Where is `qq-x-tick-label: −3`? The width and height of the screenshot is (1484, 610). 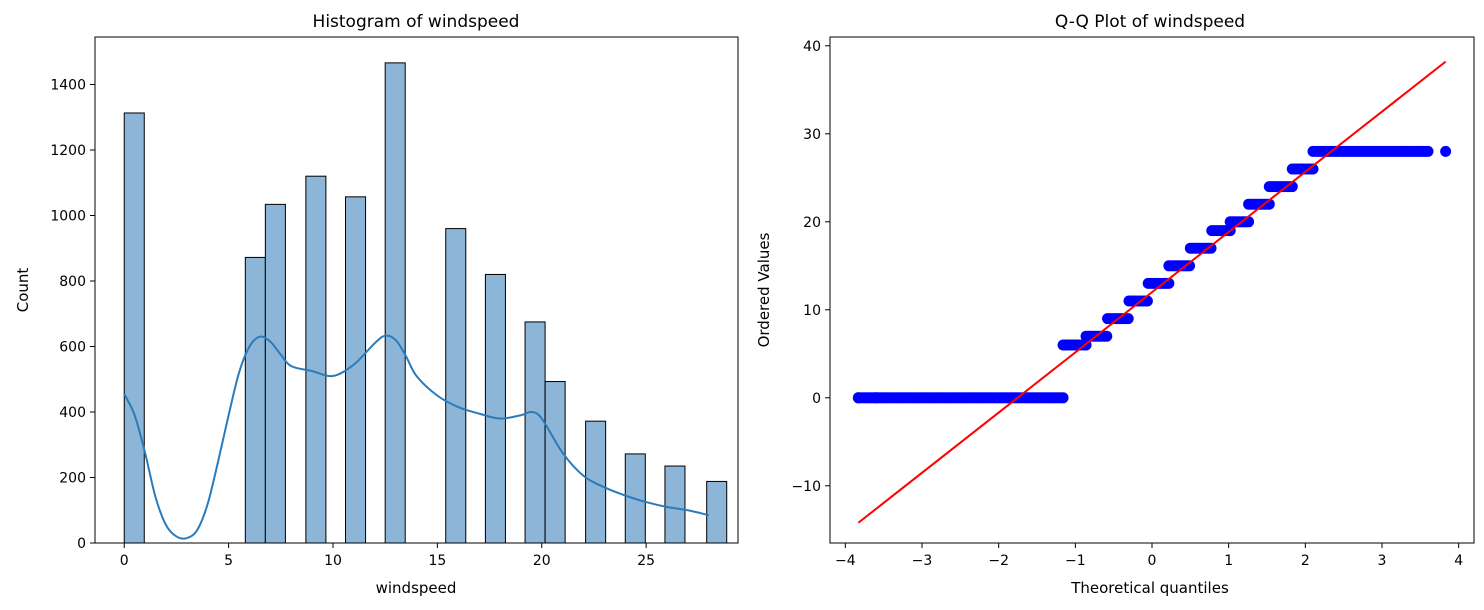
qq-x-tick-label: −3 is located at coordinates (922, 561).